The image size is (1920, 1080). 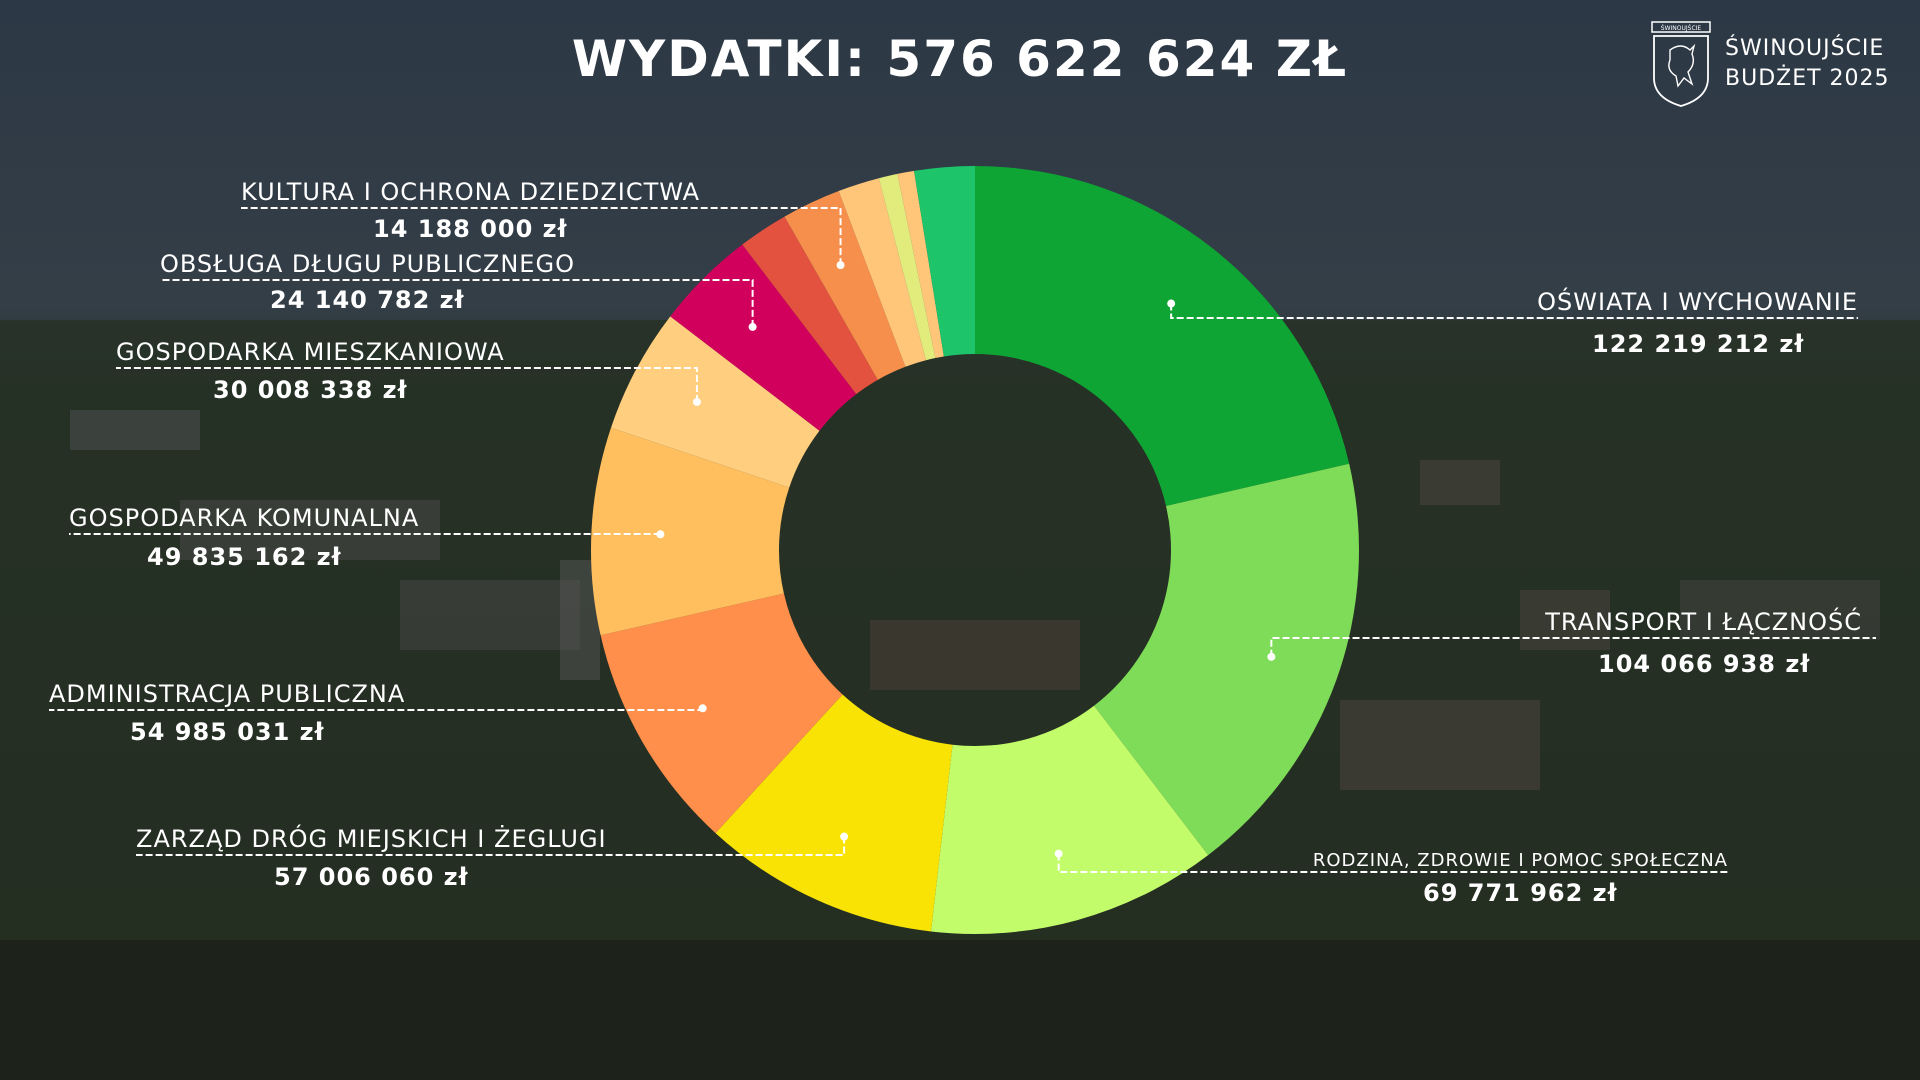 I want to click on page-title: WYDATKI: 576 622 624 ZŁ, so click(x=960, y=59).